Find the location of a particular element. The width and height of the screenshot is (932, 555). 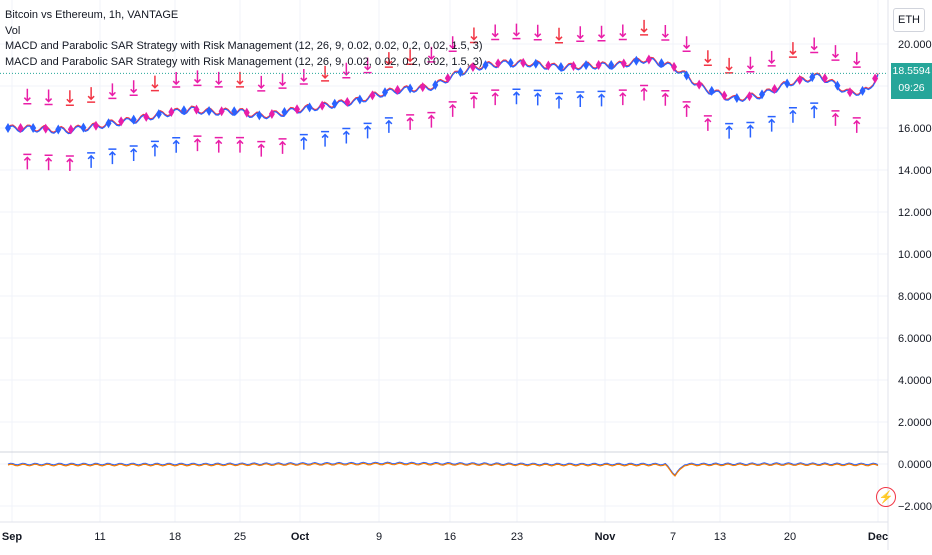

y-tick-label: 4.0000 is located at coordinates (915, 381).